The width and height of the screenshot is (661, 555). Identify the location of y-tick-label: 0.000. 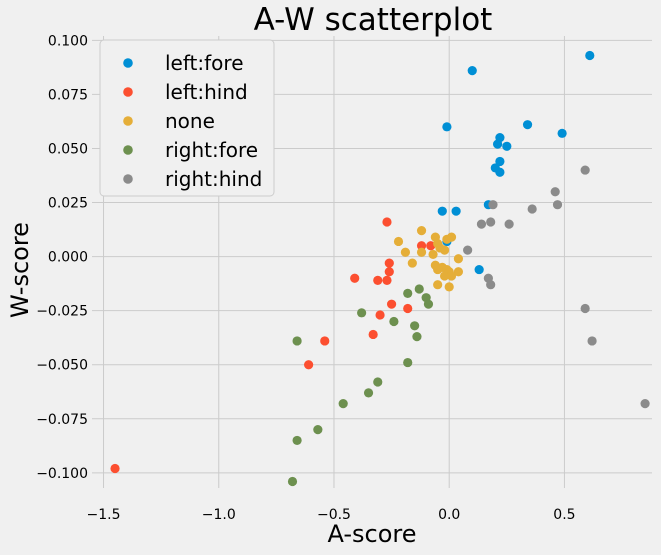
(68, 258).